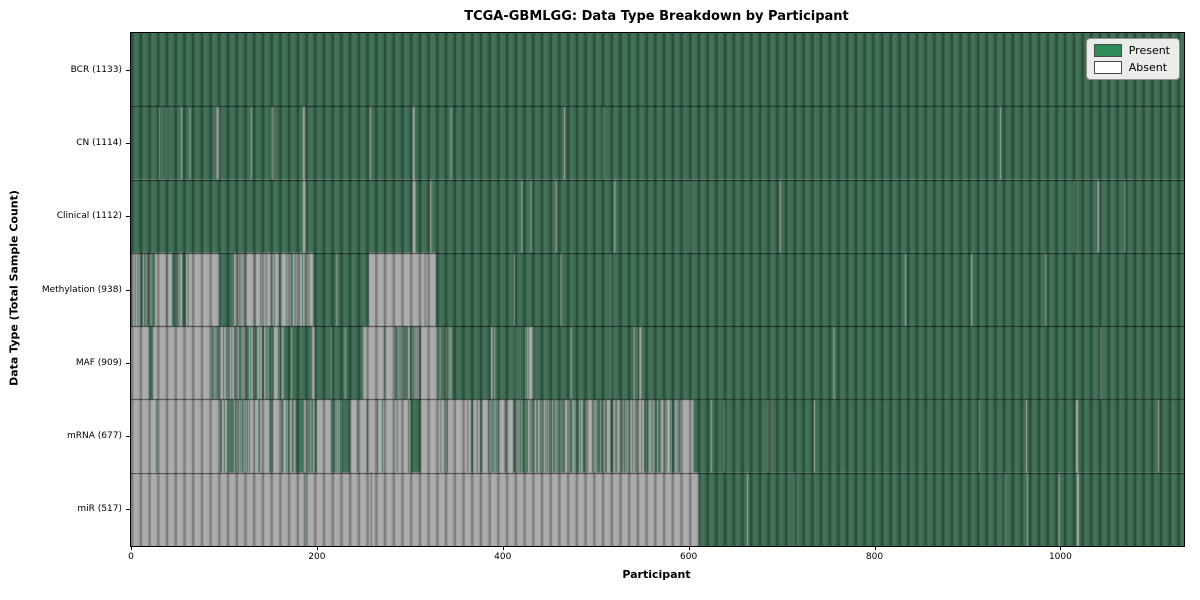 The image size is (1200, 600). What do you see at coordinates (131, 557) in the screenshot?
I see `x-tick-label-0: 0` at bounding box center [131, 557].